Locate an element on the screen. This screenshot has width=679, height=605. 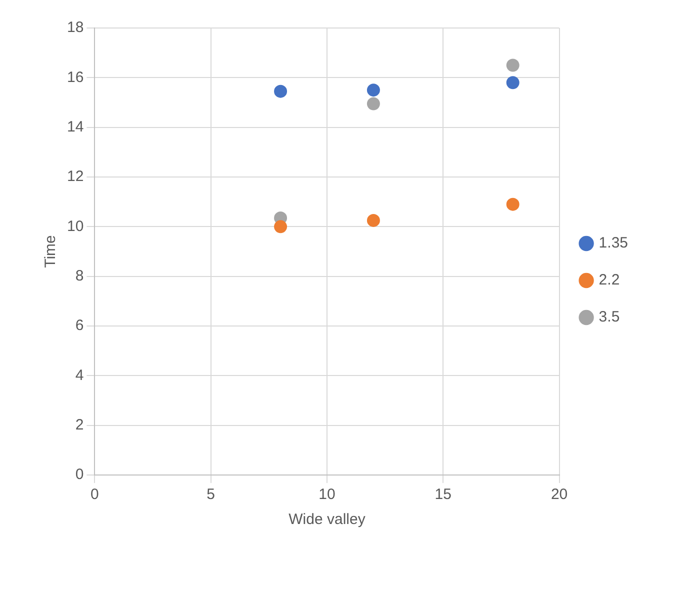
x-tick-label: 0 is located at coordinates (94, 495).